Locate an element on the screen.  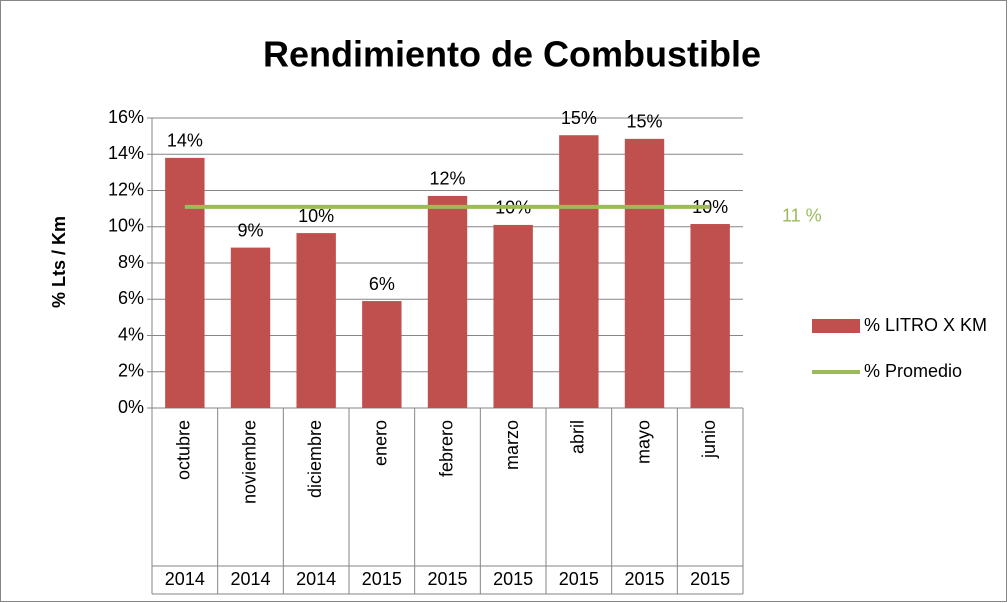
y-tick-label: 2% is located at coordinates (131, 371).